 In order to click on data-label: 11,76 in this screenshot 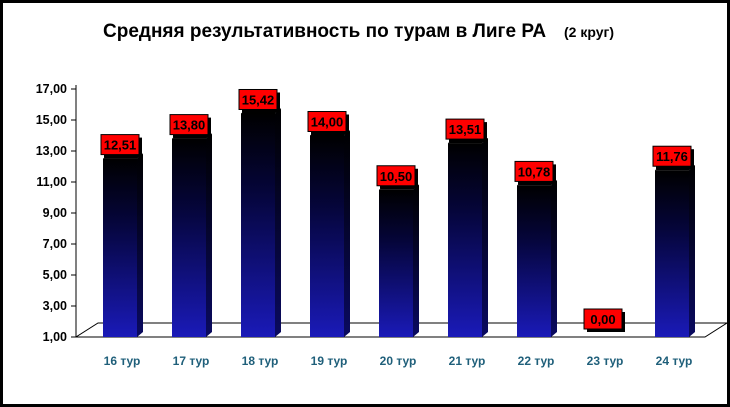, I will do `click(673, 157)`.